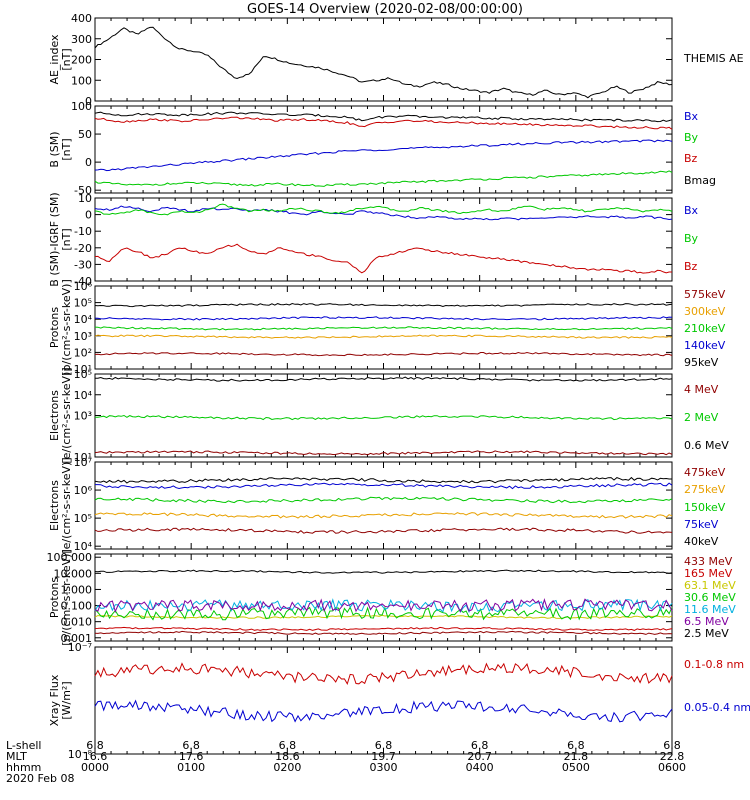 Image resolution: width=750 pixels, height=800 pixels. Describe the element at coordinates (77, 589) in the screenshot. I see `y-tick-label: 1.000` at that location.